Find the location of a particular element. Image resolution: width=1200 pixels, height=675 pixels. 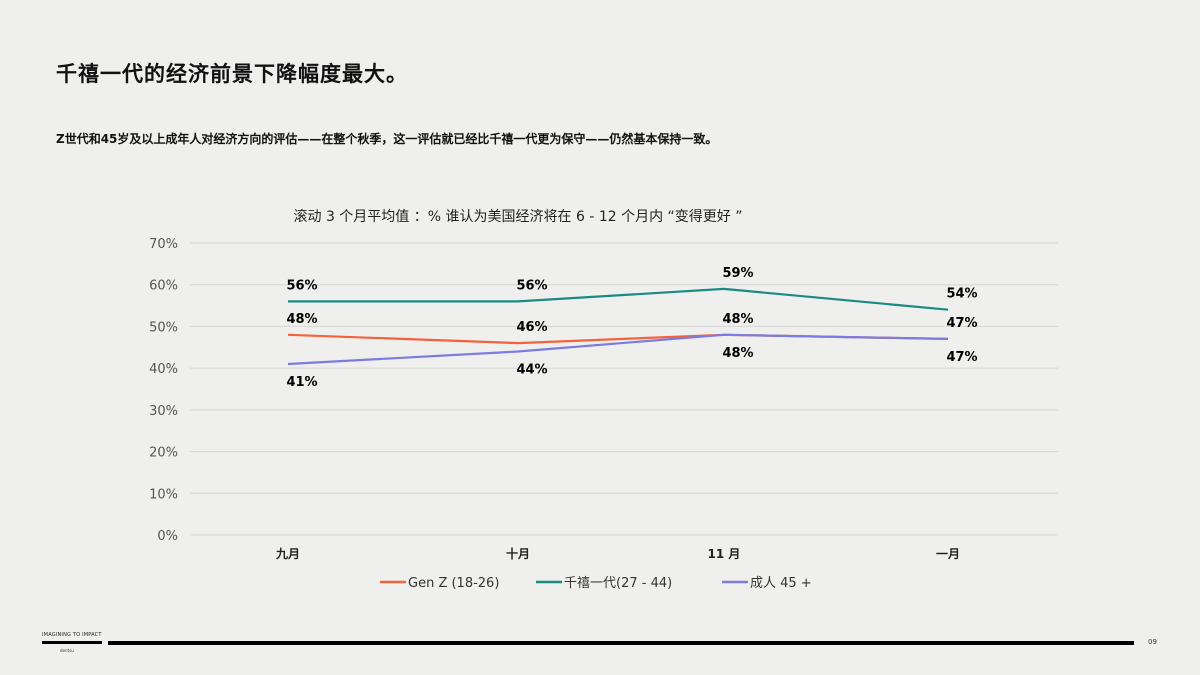

x-tick-label: 十月 is located at coordinates (518, 553).